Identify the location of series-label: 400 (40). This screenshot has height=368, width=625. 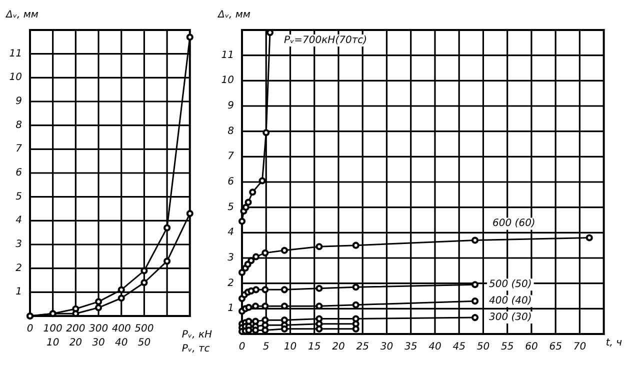
(510, 301).